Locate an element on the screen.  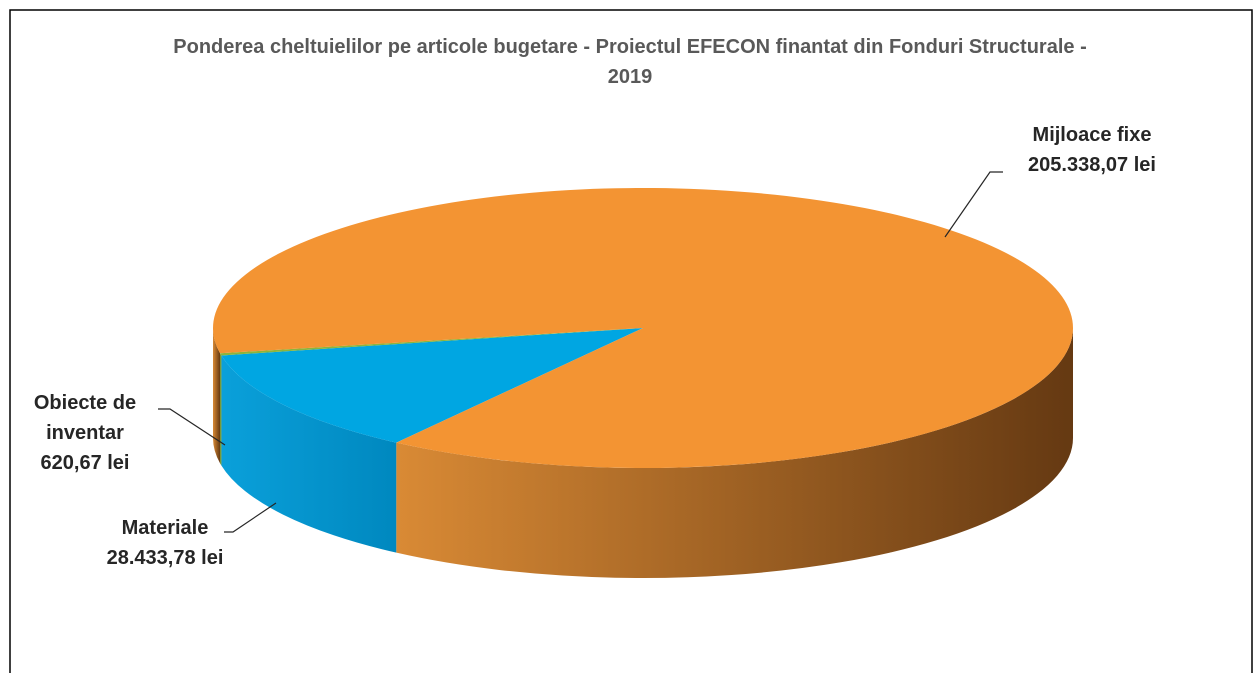
category-label: Mijloace fixe is located at coordinates (1092, 135).